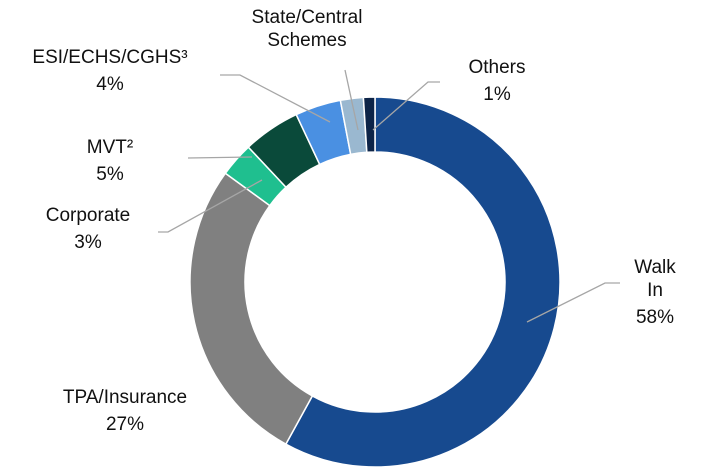 The width and height of the screenshot is (705, 468). Describe the element at coordinates (110, 57) in the screenshot. I see `category-label: ESI/ECHS/CGHS³` at that location.